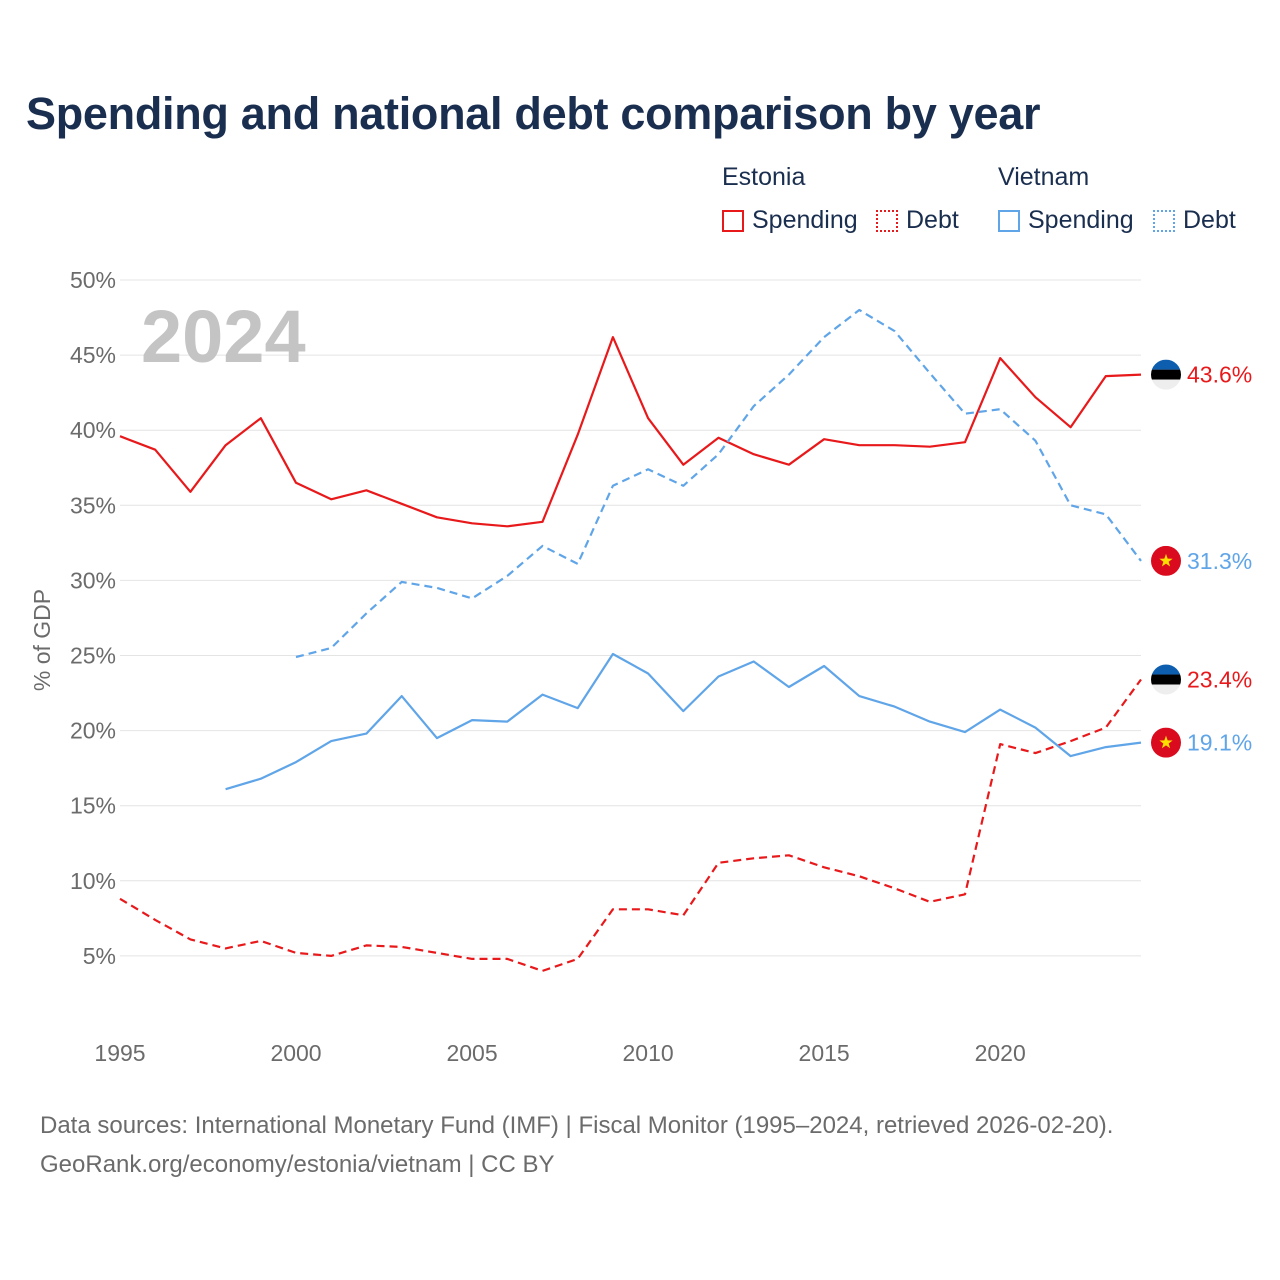 The height and width of the screenshot is (1280, 1280). What do you see at coordinates (93, 881) in the screenshot?
I see `y-tick-label: 10%` at bounding box center [93, 881].